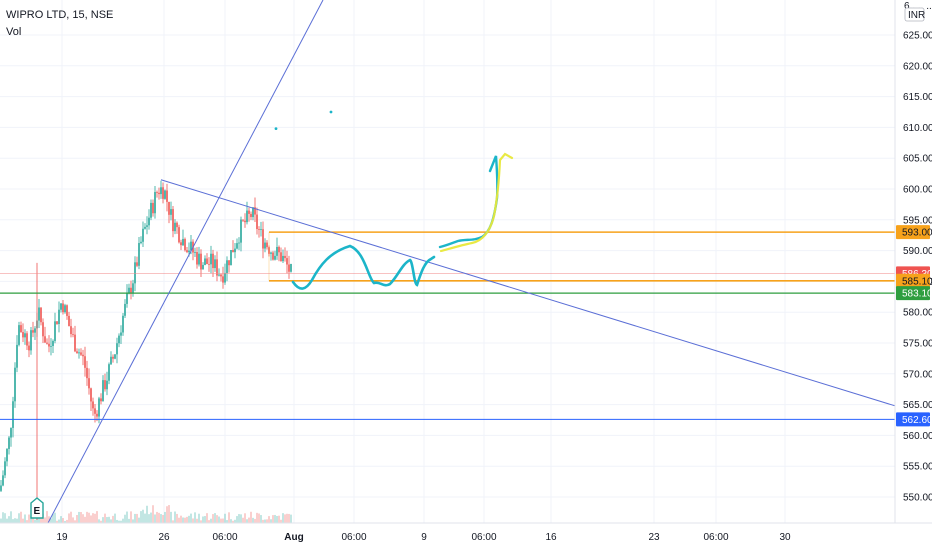  I want to click on volume-bars, so click(146, 514).